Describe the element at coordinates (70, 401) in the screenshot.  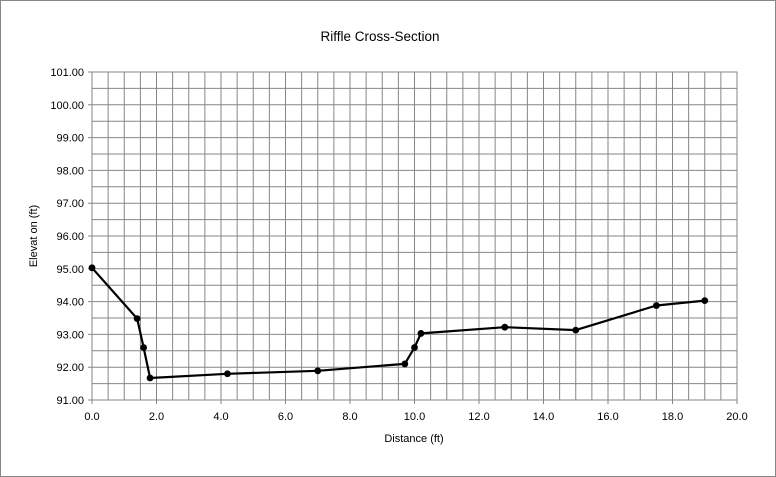
I see `y-tick-label: 91.00` at that location.